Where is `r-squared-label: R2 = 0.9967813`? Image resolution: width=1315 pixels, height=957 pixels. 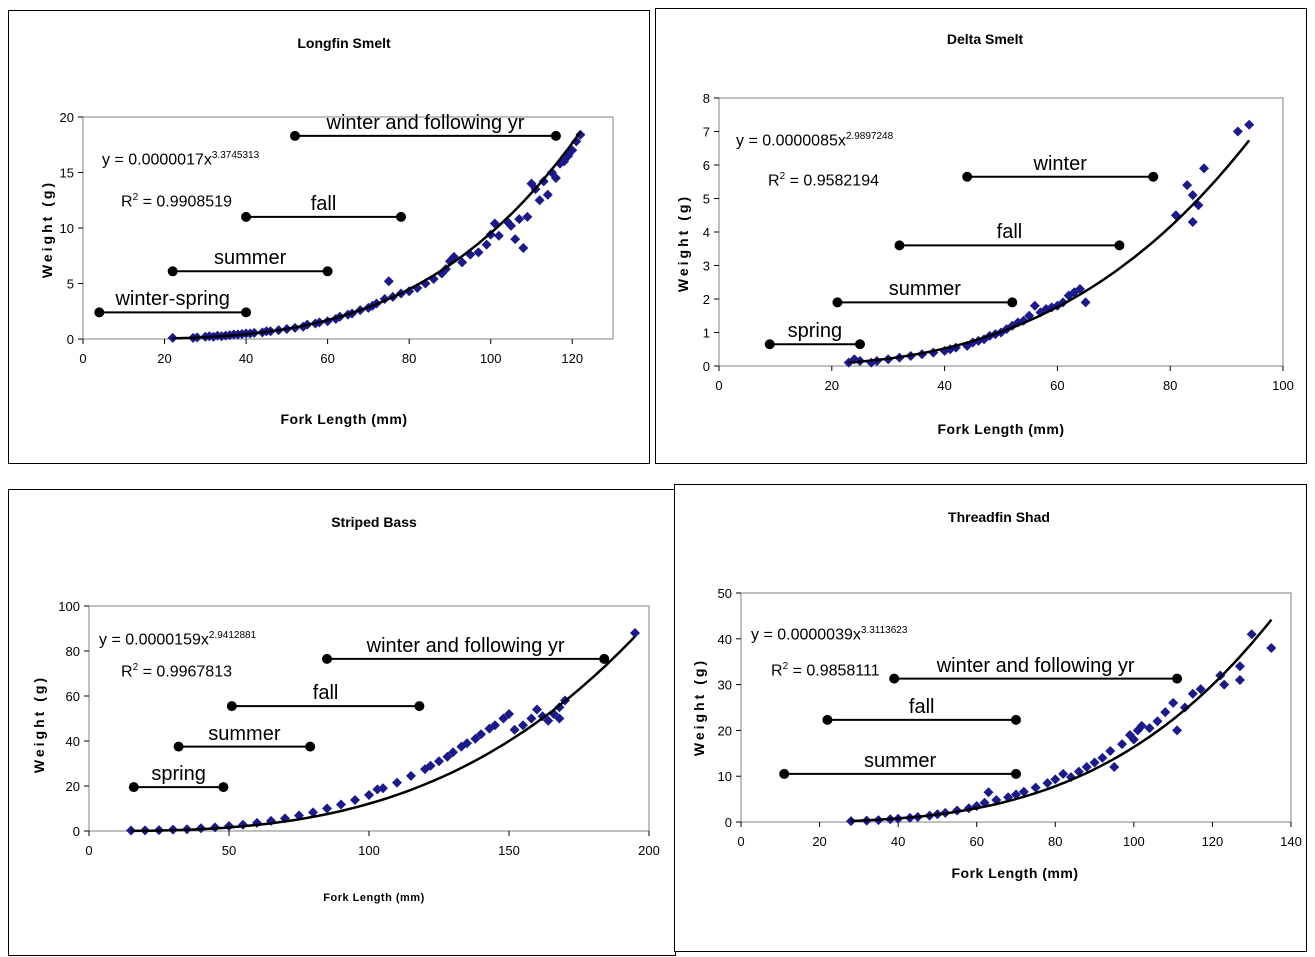 r-squared-label: R2 = 0.9967813 is located at coordinates (176, 671).